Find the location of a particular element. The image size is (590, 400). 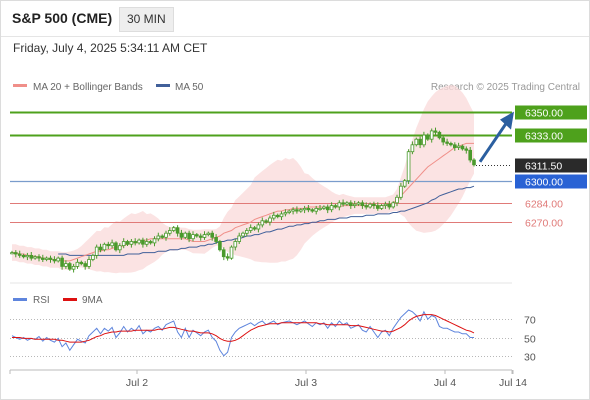

x-tick-label-Jul 3: Jul 3 is located at coordinates (306, 383).